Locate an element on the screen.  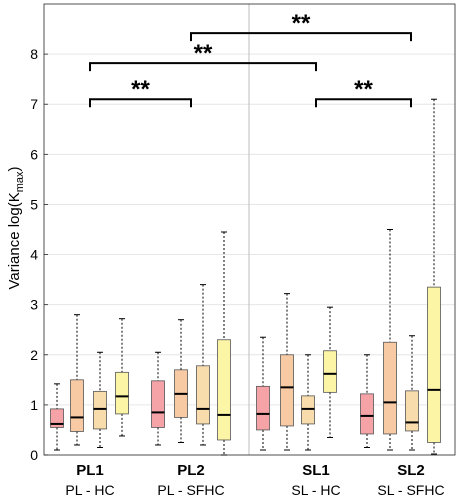
y-axis-label: Variance log(Kmax) is located at coordinates (16, 227).